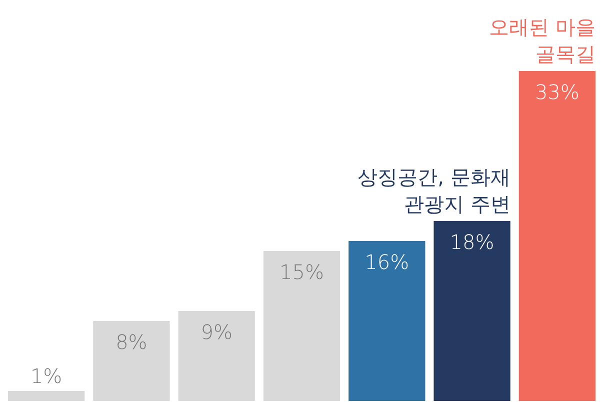 This screenshot has height=402, width=608. Describe the element at coordinates (557, 92) in the screenshot. I see `data-label: 33%` at that location.